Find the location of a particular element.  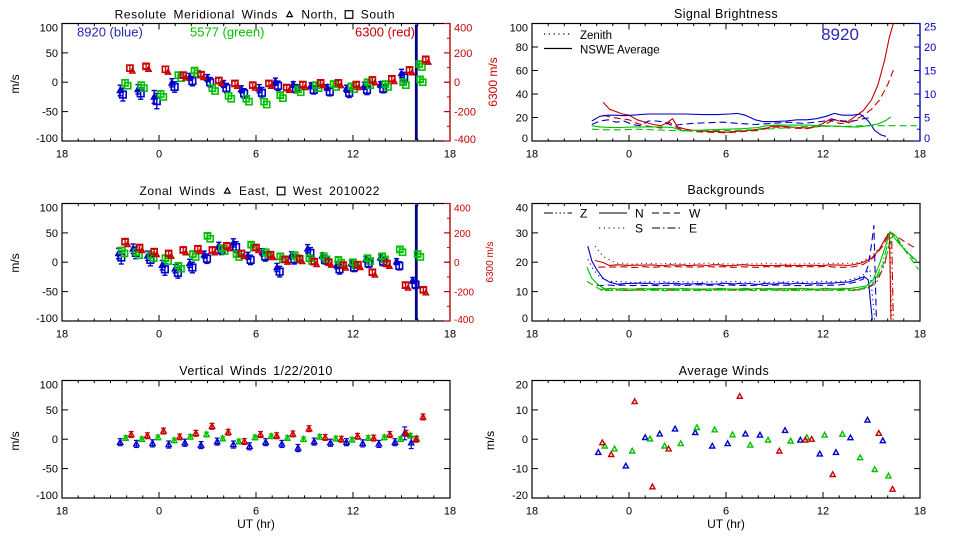

svg-text: West 2010022 is located at coordinates (333, 191).